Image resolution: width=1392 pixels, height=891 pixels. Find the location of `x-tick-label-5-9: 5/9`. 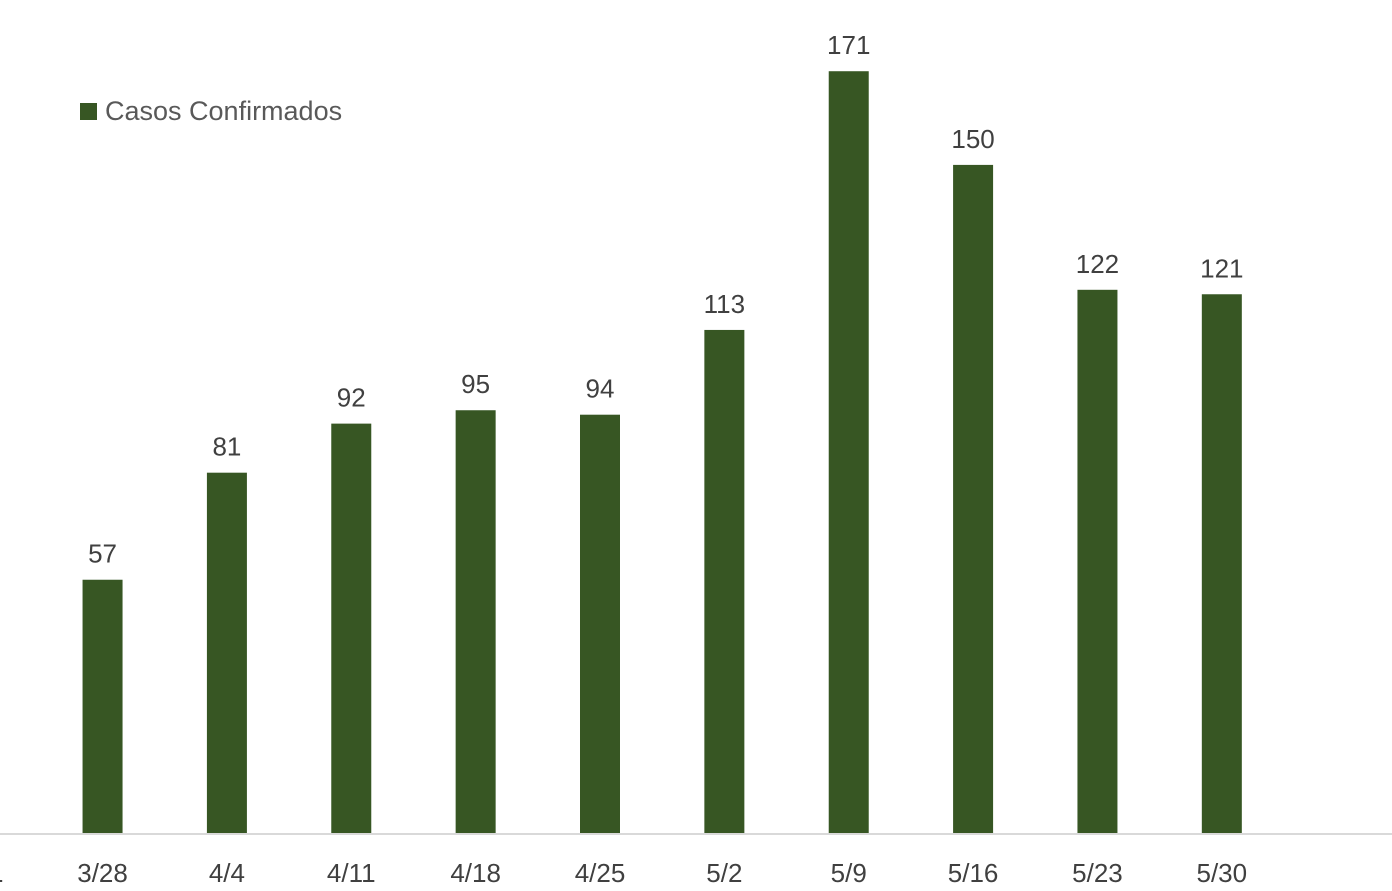

x-tick-label-5-9: 5/9 is located at coordinates (849, 872).